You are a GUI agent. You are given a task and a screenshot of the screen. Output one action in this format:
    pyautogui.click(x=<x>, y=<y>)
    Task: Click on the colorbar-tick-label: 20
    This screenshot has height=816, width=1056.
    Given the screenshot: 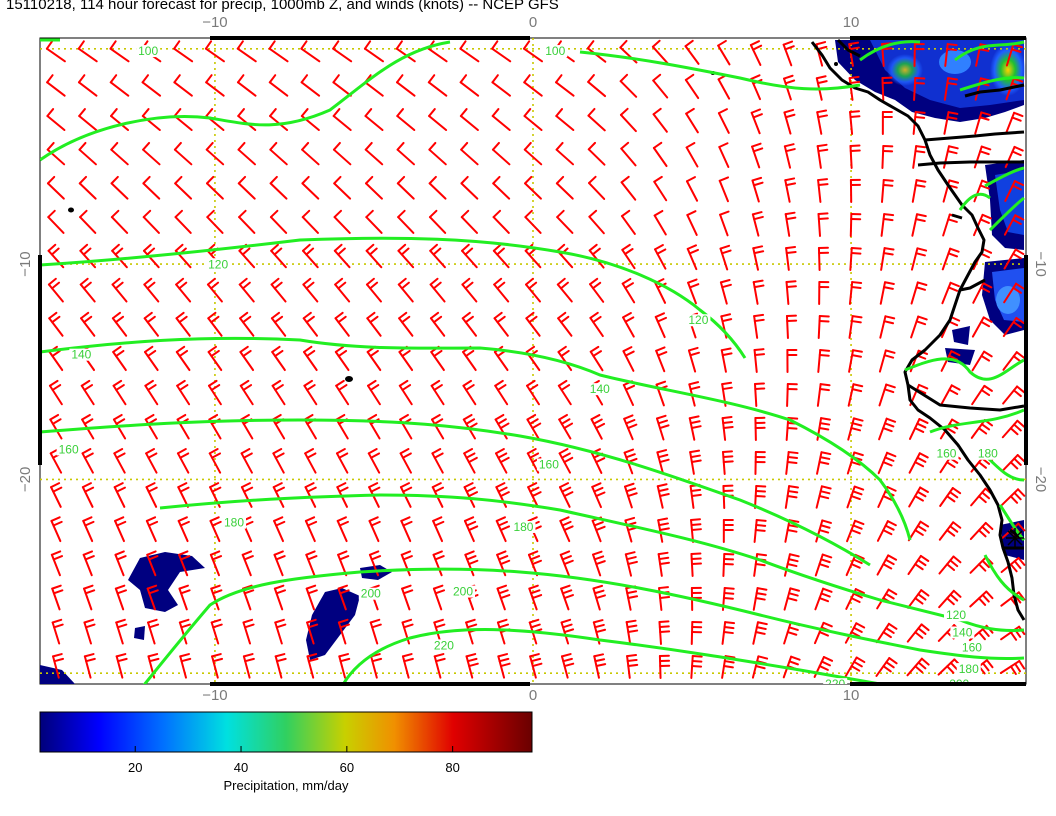 What is the action you would take?
    pyautogui.click(x=135, y=767)
    